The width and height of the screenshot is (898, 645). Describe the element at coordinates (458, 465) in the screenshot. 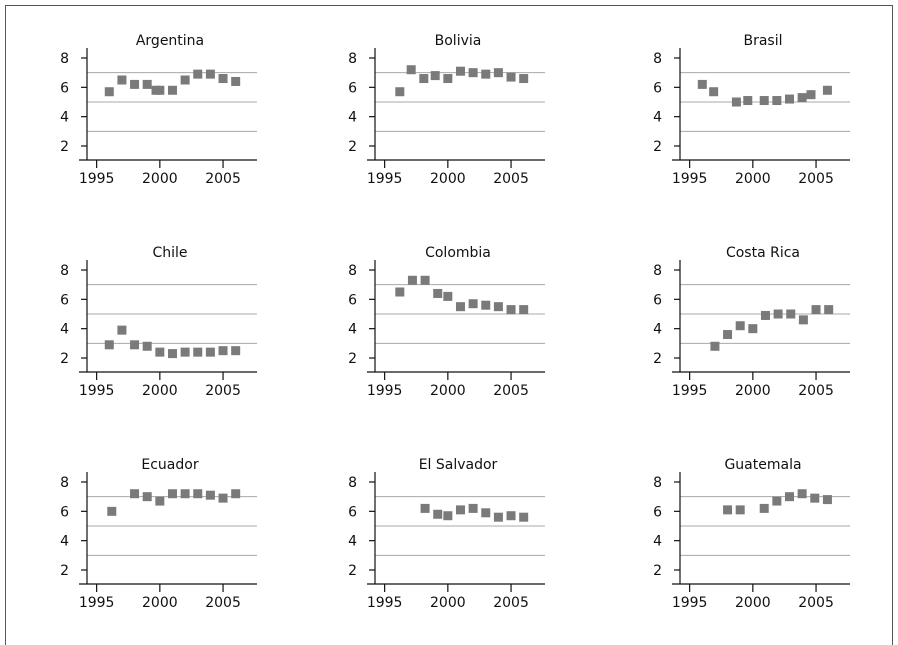

I see `panel-title-el-salvador: El Salvador` at that location.